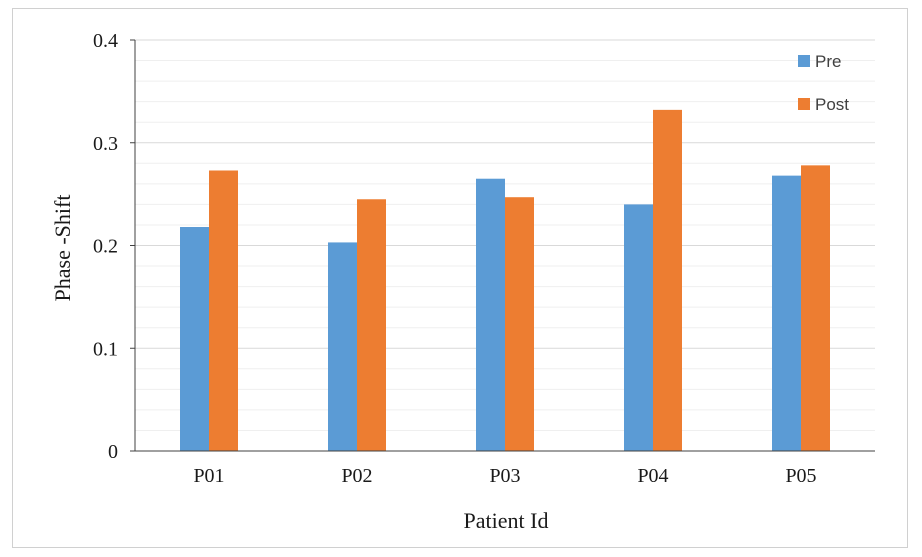 Image resolution: width=922 pixels, height=557 pixels. I want to click on y-tick-label: 0.3, so click(105, 144).